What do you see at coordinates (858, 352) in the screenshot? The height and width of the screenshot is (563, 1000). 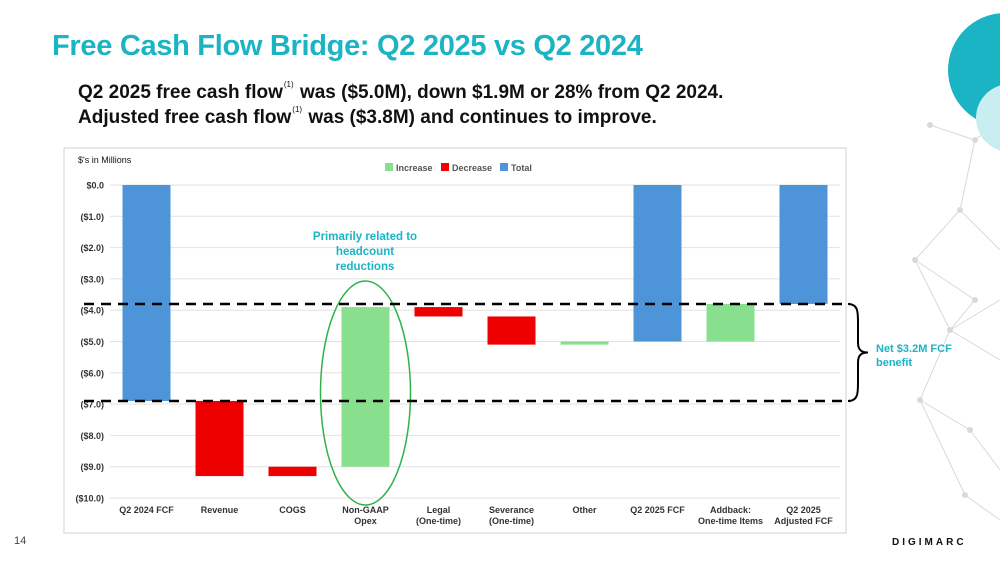 I see `net-benefit-brace` at bounding box center [858, 352].